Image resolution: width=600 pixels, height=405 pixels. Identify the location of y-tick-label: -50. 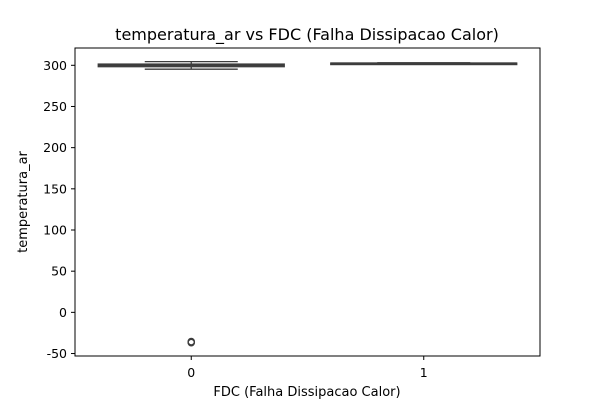
(57, 353).